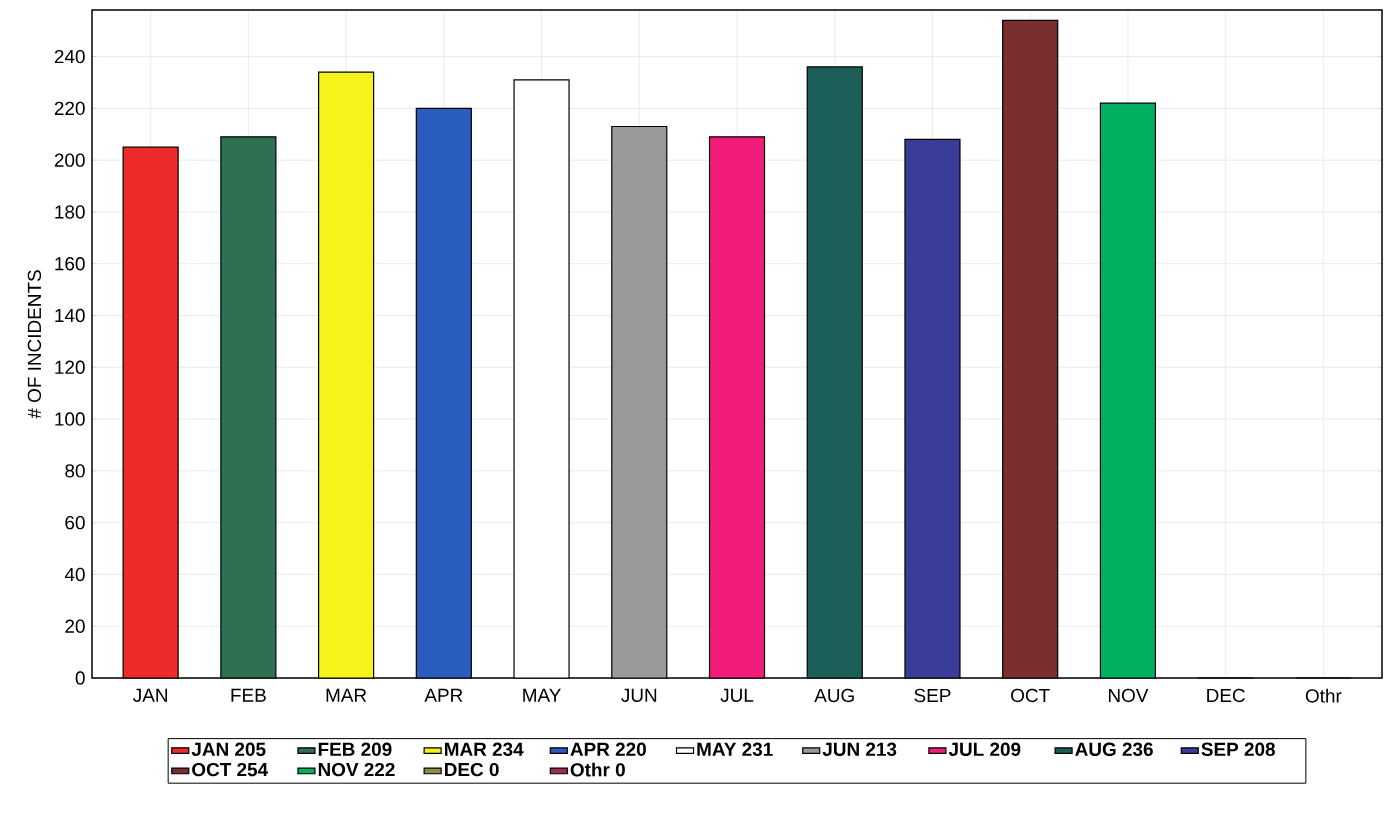 The width and height of the screenshot is (1390, 817). Describe the element at coordinates (70, 212) in the screenshot. I see `y-tick-label: 180` at that location.